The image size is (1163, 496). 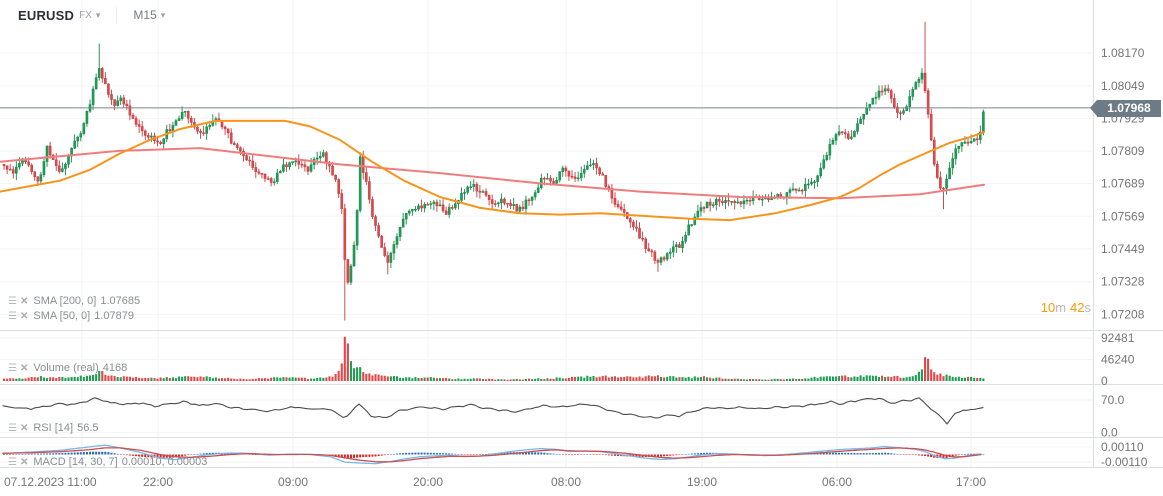 What do you see at coordinates (46, 15) in the screenshot?
I see `symbol-label: EURUSD` at bounding box center [46, 15].